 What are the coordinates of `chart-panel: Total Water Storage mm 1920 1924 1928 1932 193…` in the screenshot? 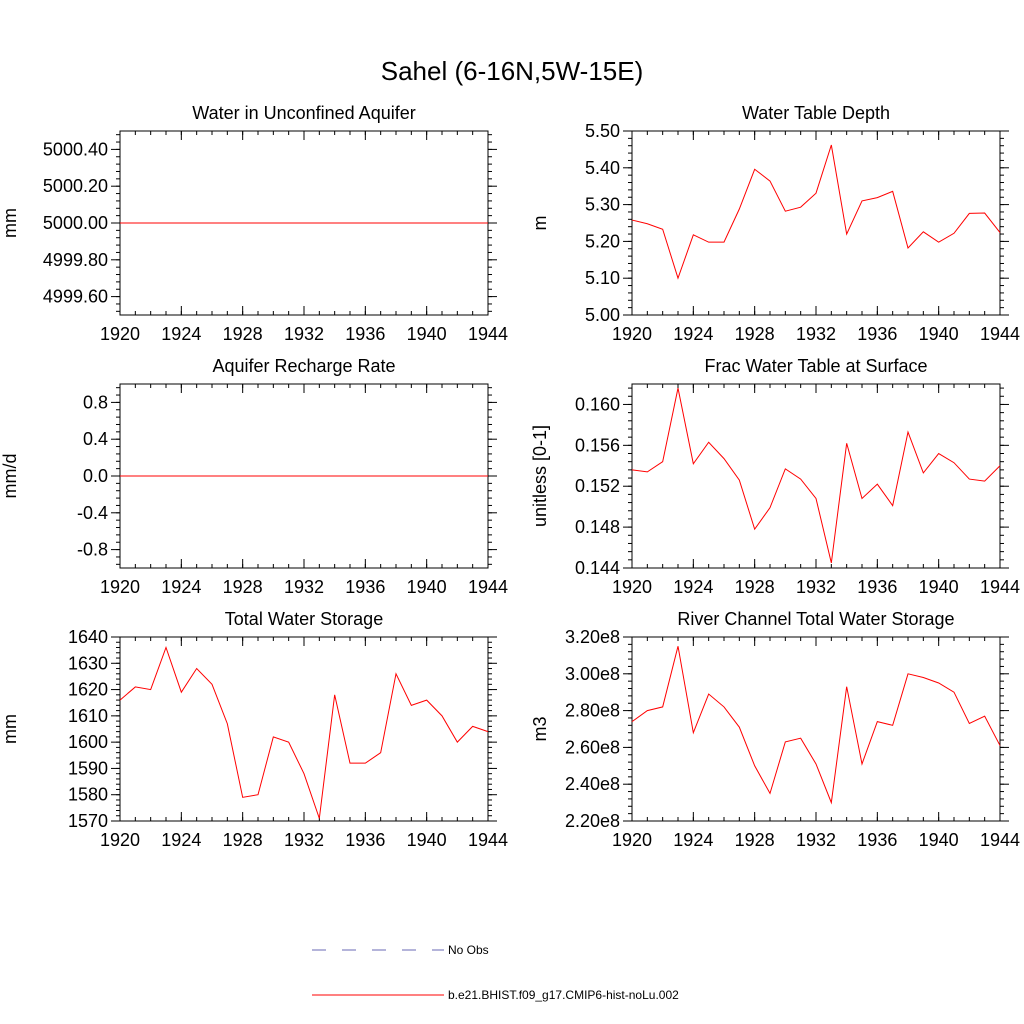 It's located at (254, 729).